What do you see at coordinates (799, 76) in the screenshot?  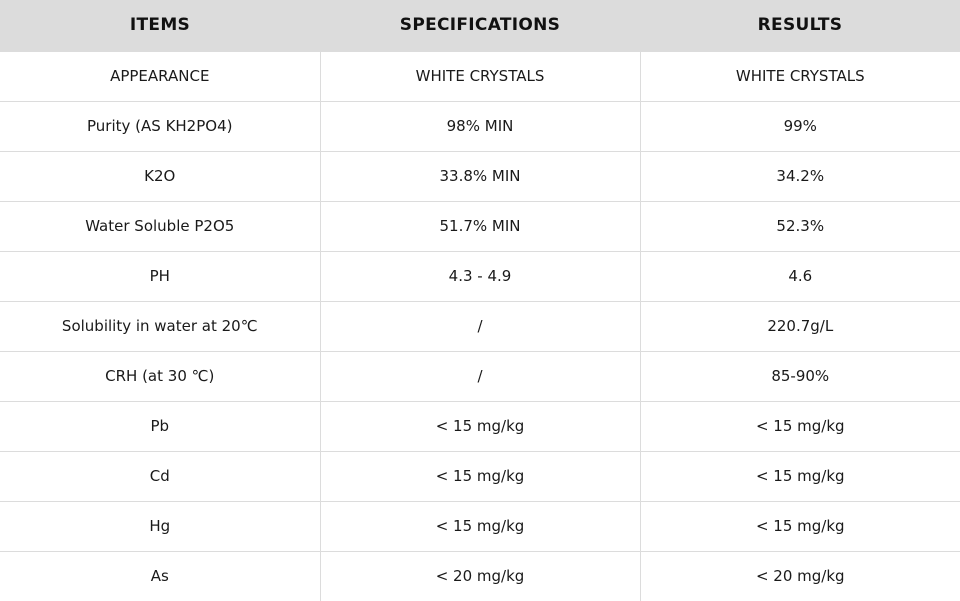 I see `result-cell: WHITE CRYSTALS` at bounding box center [799, 76].